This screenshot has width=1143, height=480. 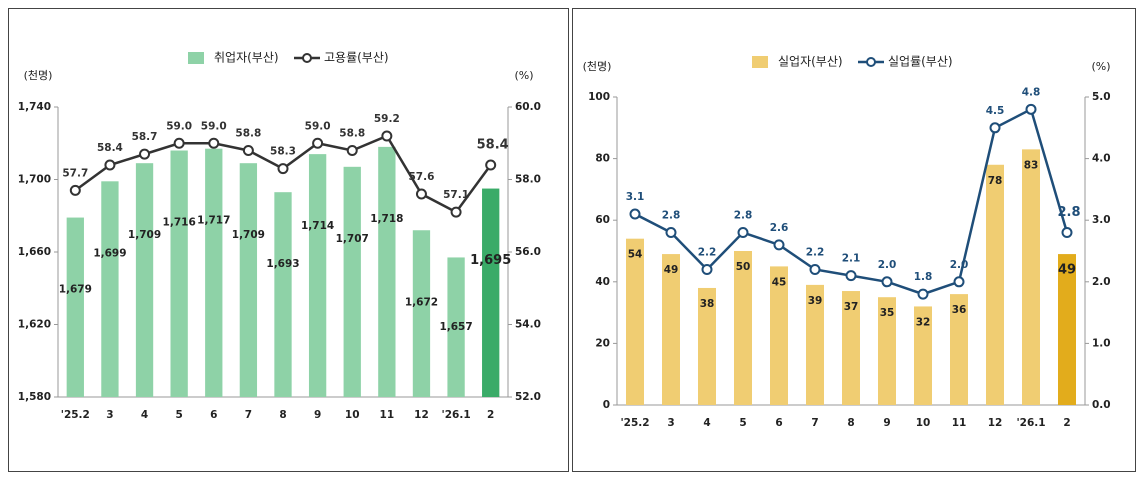 I want to click on line-value-label: 58.4, so click(x=493, y=145).